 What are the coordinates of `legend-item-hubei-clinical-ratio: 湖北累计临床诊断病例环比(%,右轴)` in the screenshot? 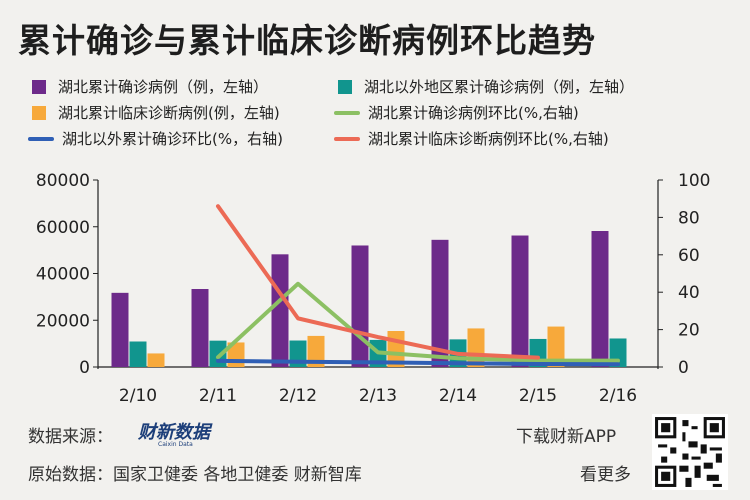 It's located at (471, 138).